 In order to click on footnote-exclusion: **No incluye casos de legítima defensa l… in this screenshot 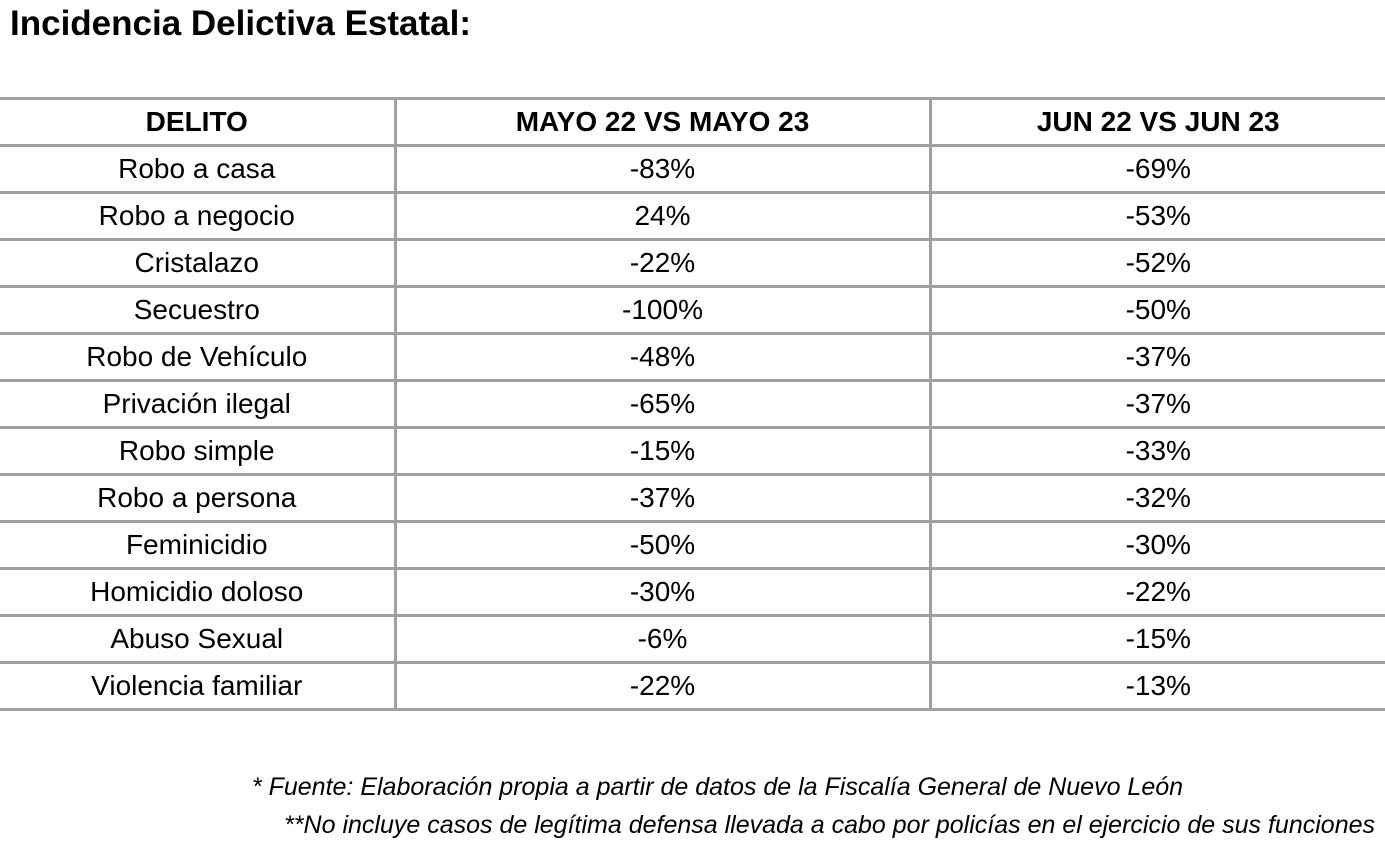, I will do `click(829, 825)`.